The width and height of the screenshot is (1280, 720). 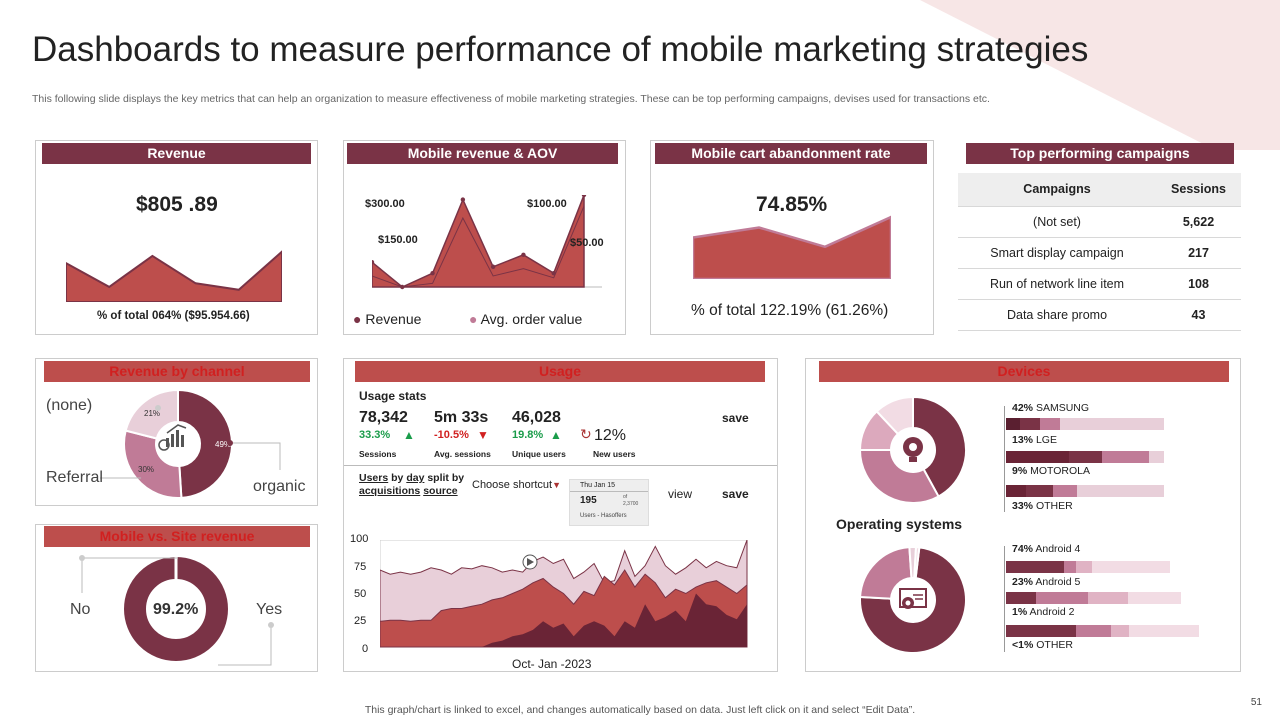 I want to click on acquisitions-link: acquisitions, so click(x=390, y=491).